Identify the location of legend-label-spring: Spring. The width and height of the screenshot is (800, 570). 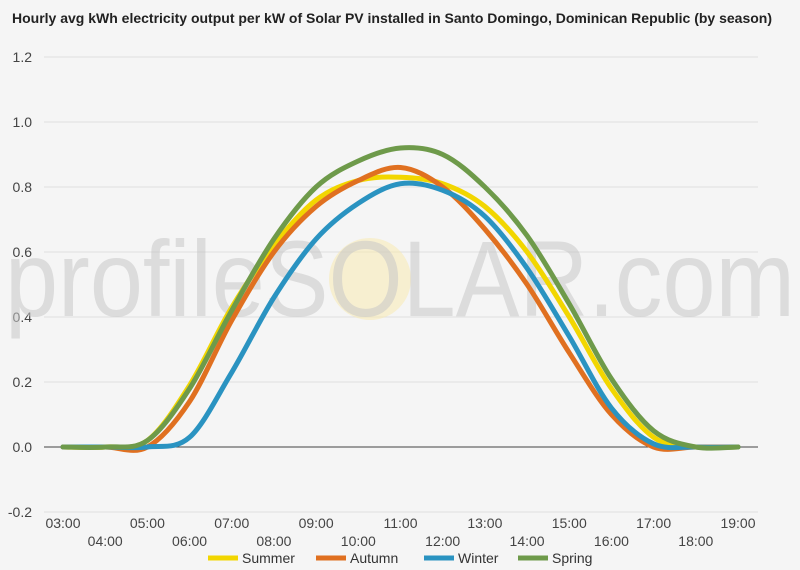
(572, 558).